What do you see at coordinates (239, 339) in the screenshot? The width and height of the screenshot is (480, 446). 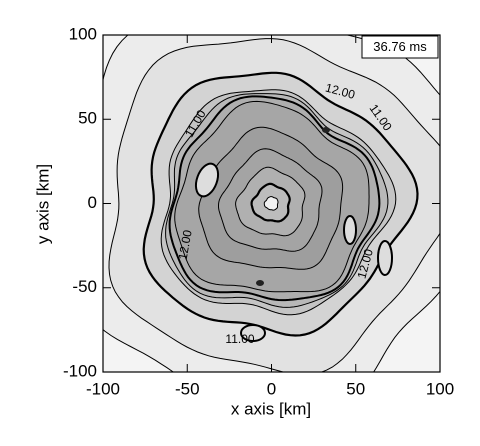 I see `contour-label: 11.00` at bounding box center [239, 339].